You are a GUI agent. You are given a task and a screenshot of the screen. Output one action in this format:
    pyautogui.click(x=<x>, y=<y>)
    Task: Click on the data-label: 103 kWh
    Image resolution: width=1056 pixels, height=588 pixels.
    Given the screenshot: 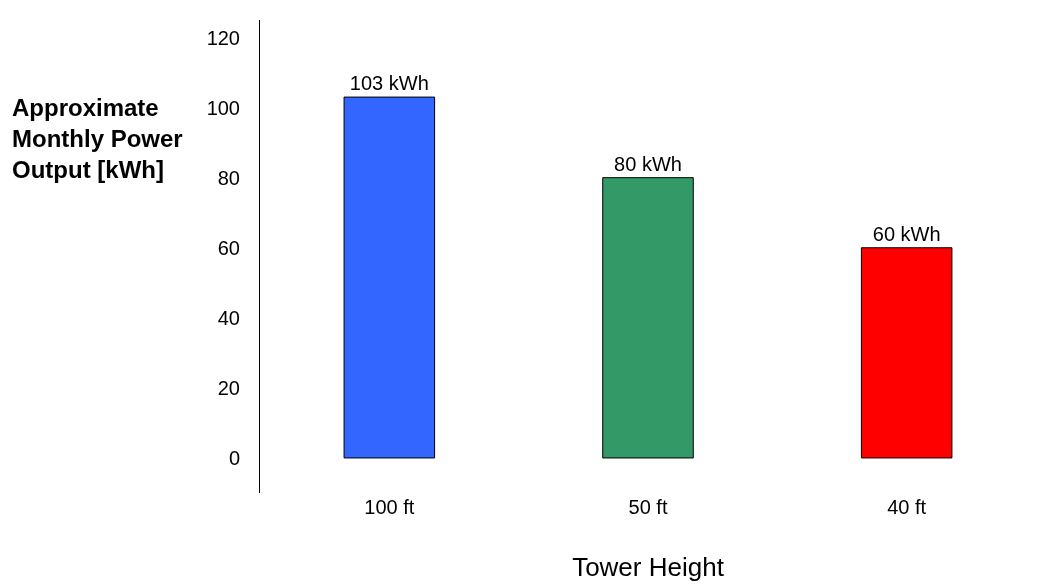 What is the action you would take?
    pyautogui.click(x=389, y=83)
    